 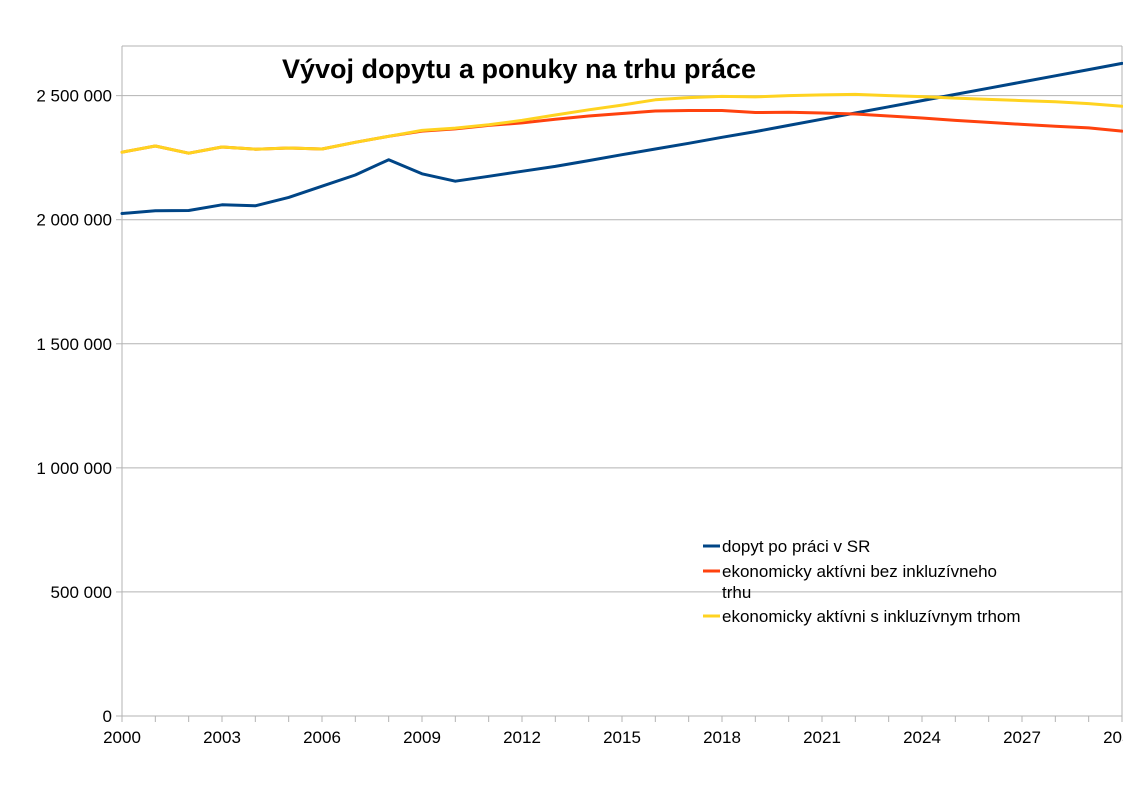 I want to click on x-tick-label: 2012, so click(x=522, y=737).